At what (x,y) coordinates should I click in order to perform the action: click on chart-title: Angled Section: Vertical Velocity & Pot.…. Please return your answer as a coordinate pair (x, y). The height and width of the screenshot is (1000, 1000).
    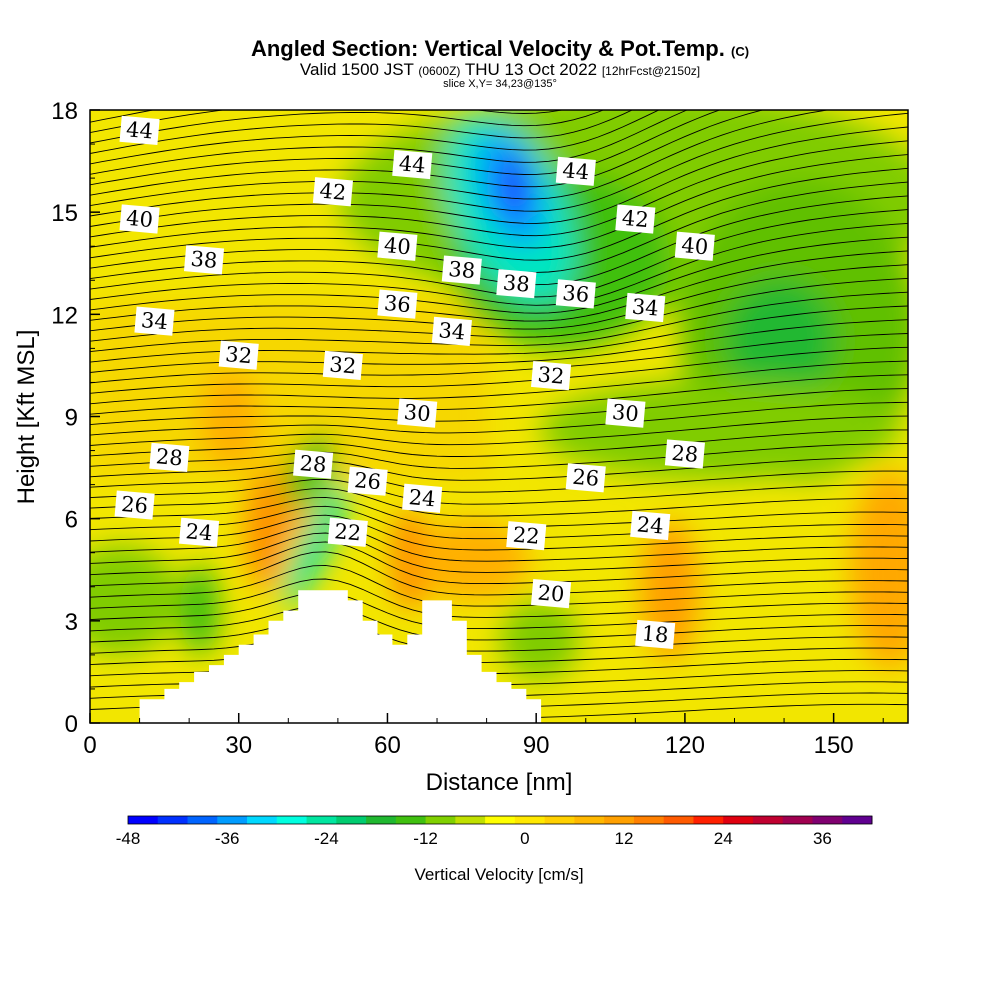
    Looking at the image, I should click on (500, 49).